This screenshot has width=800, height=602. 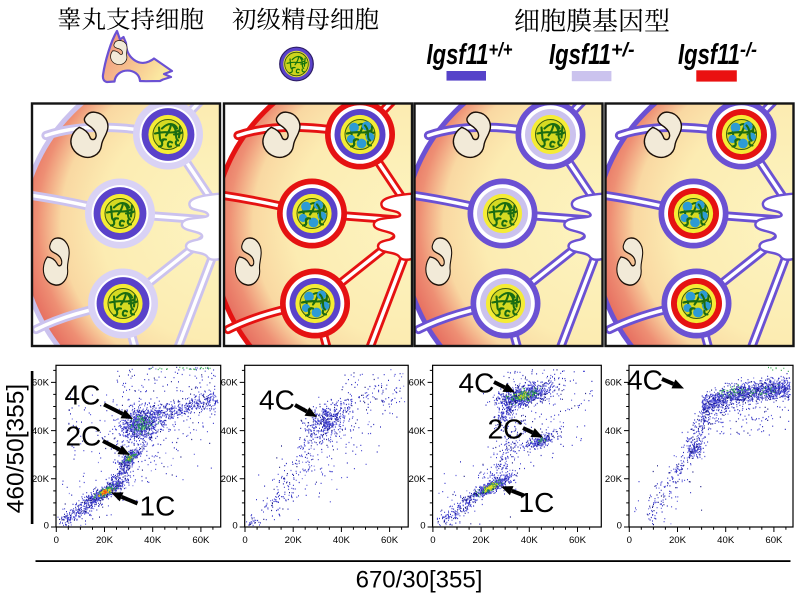 I want to click on svg-text: Igsf11-/-, so click(x=717, y=55).